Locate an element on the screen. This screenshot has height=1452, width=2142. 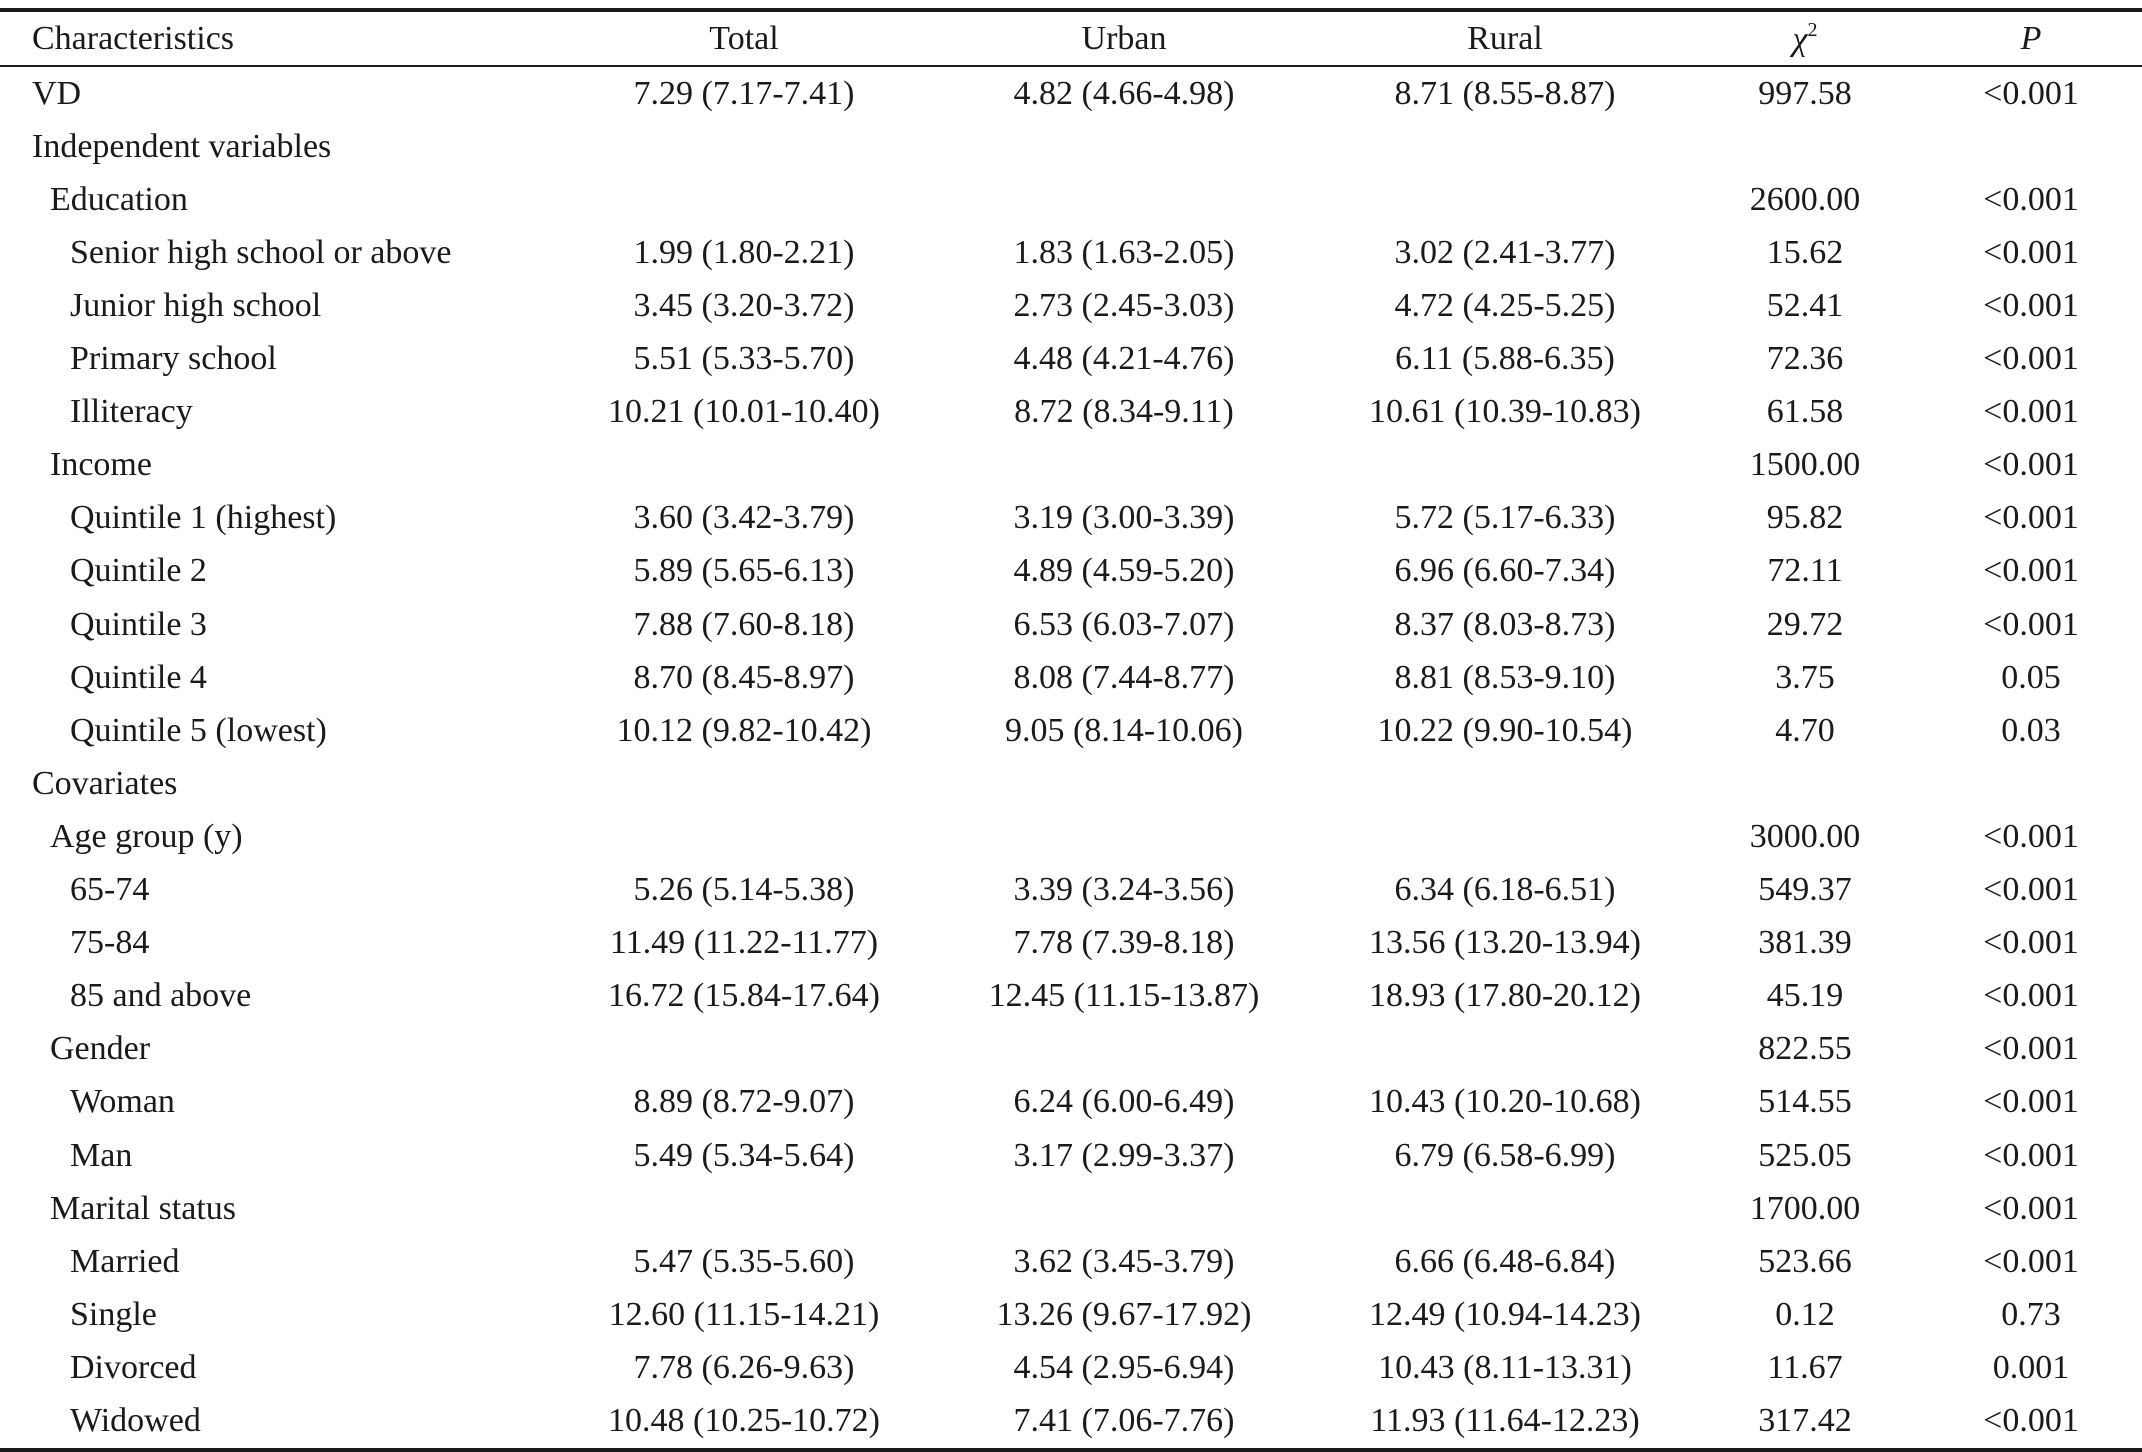
header-total: Total is located at coordinates (744, 38).